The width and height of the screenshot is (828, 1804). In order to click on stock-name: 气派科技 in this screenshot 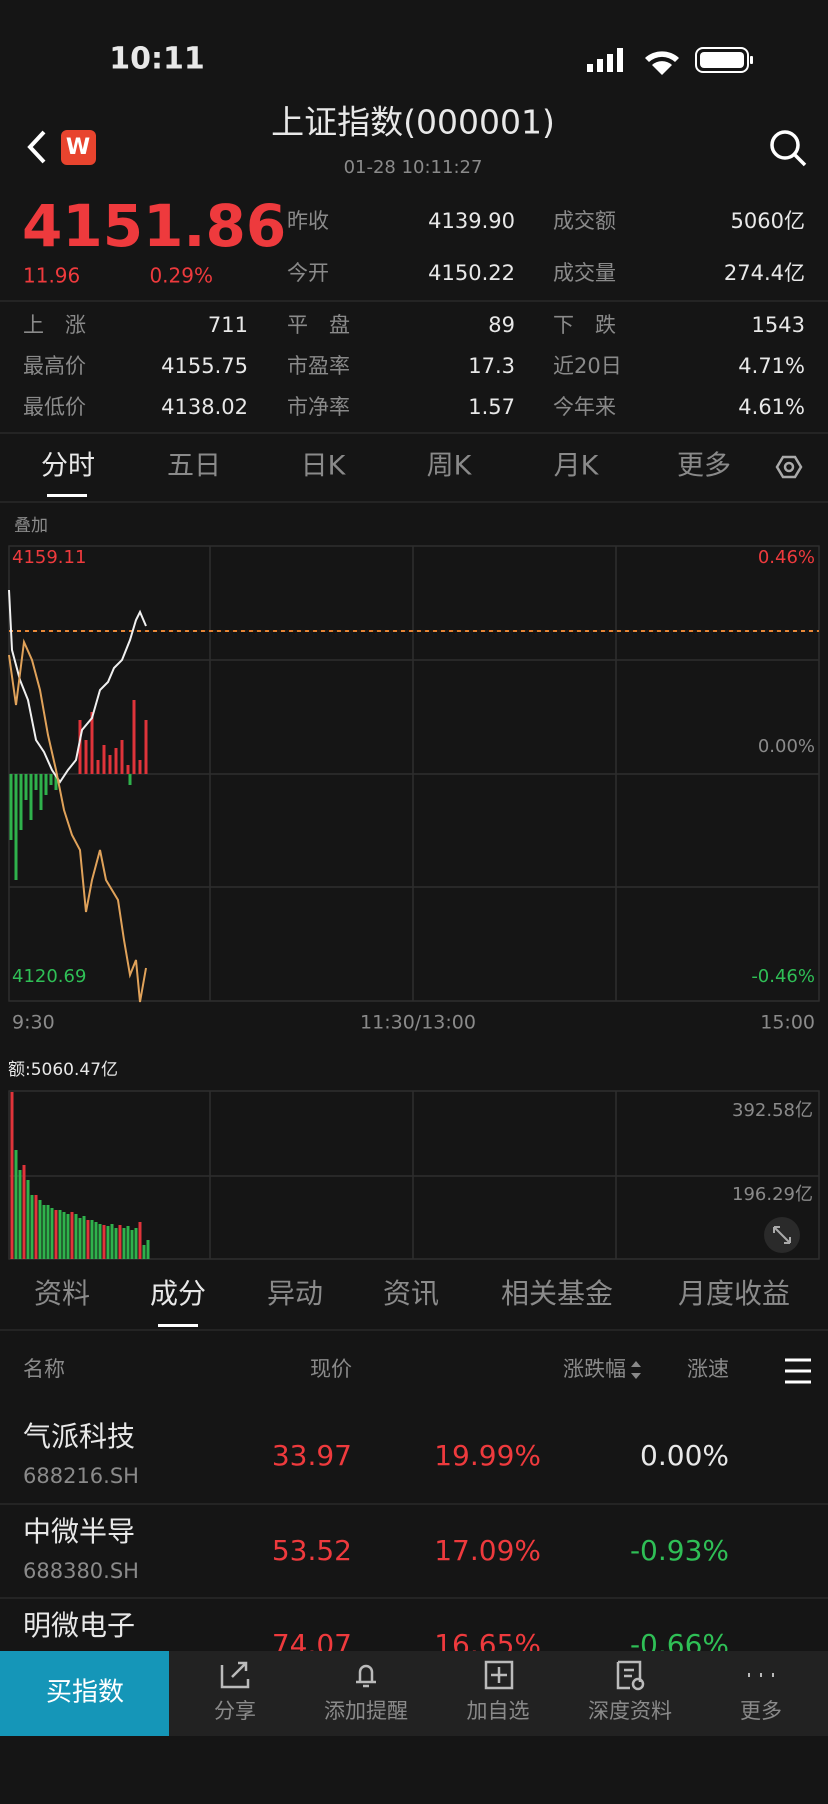, I will do `click(79, 1436)`.